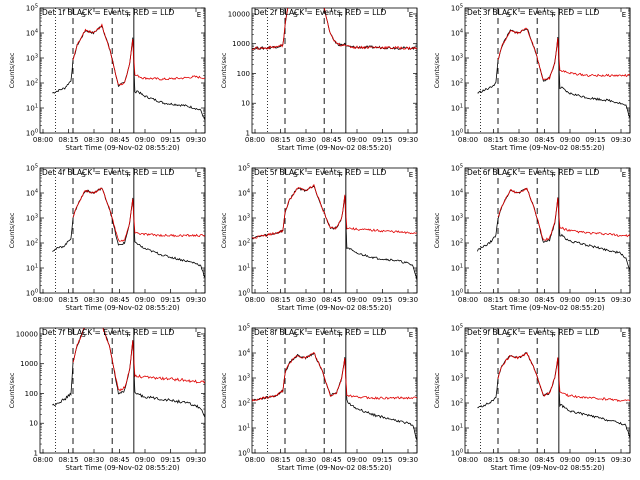 This screenshot has height=480, width=640. What do you see at coordinates (241, 44) in the screenshot?
I see `y-tick-label: 1000` at bounding box center [241, 44].